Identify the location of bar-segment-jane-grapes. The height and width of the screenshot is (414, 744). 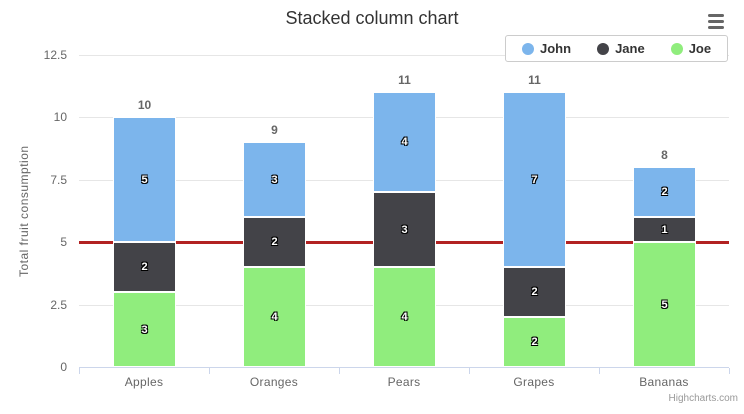
(534, 292).